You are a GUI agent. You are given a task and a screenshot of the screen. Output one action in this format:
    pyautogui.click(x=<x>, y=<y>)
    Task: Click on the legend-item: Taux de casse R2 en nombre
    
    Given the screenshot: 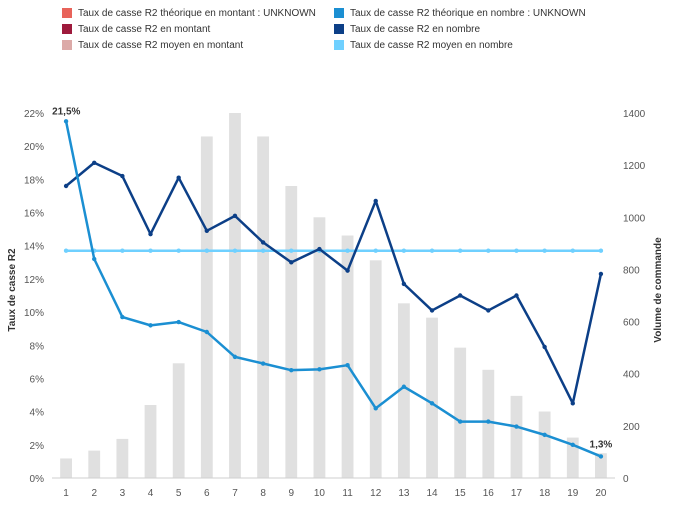 What is the action you would take?
    pyautogui.click(x=407, y=29)
    